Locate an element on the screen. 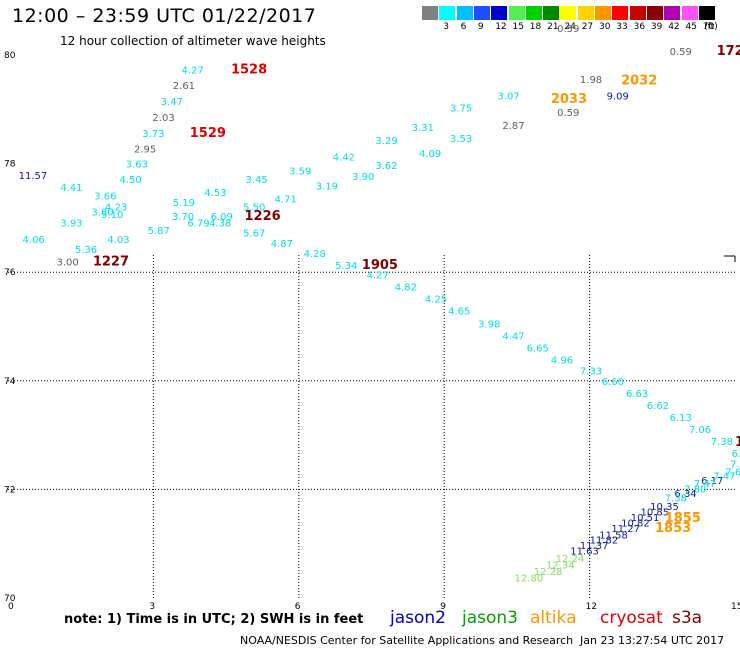 The width and height of the screenshot is (740, 650). pass-time-label: 1227 is located at coordinates (111, 262).